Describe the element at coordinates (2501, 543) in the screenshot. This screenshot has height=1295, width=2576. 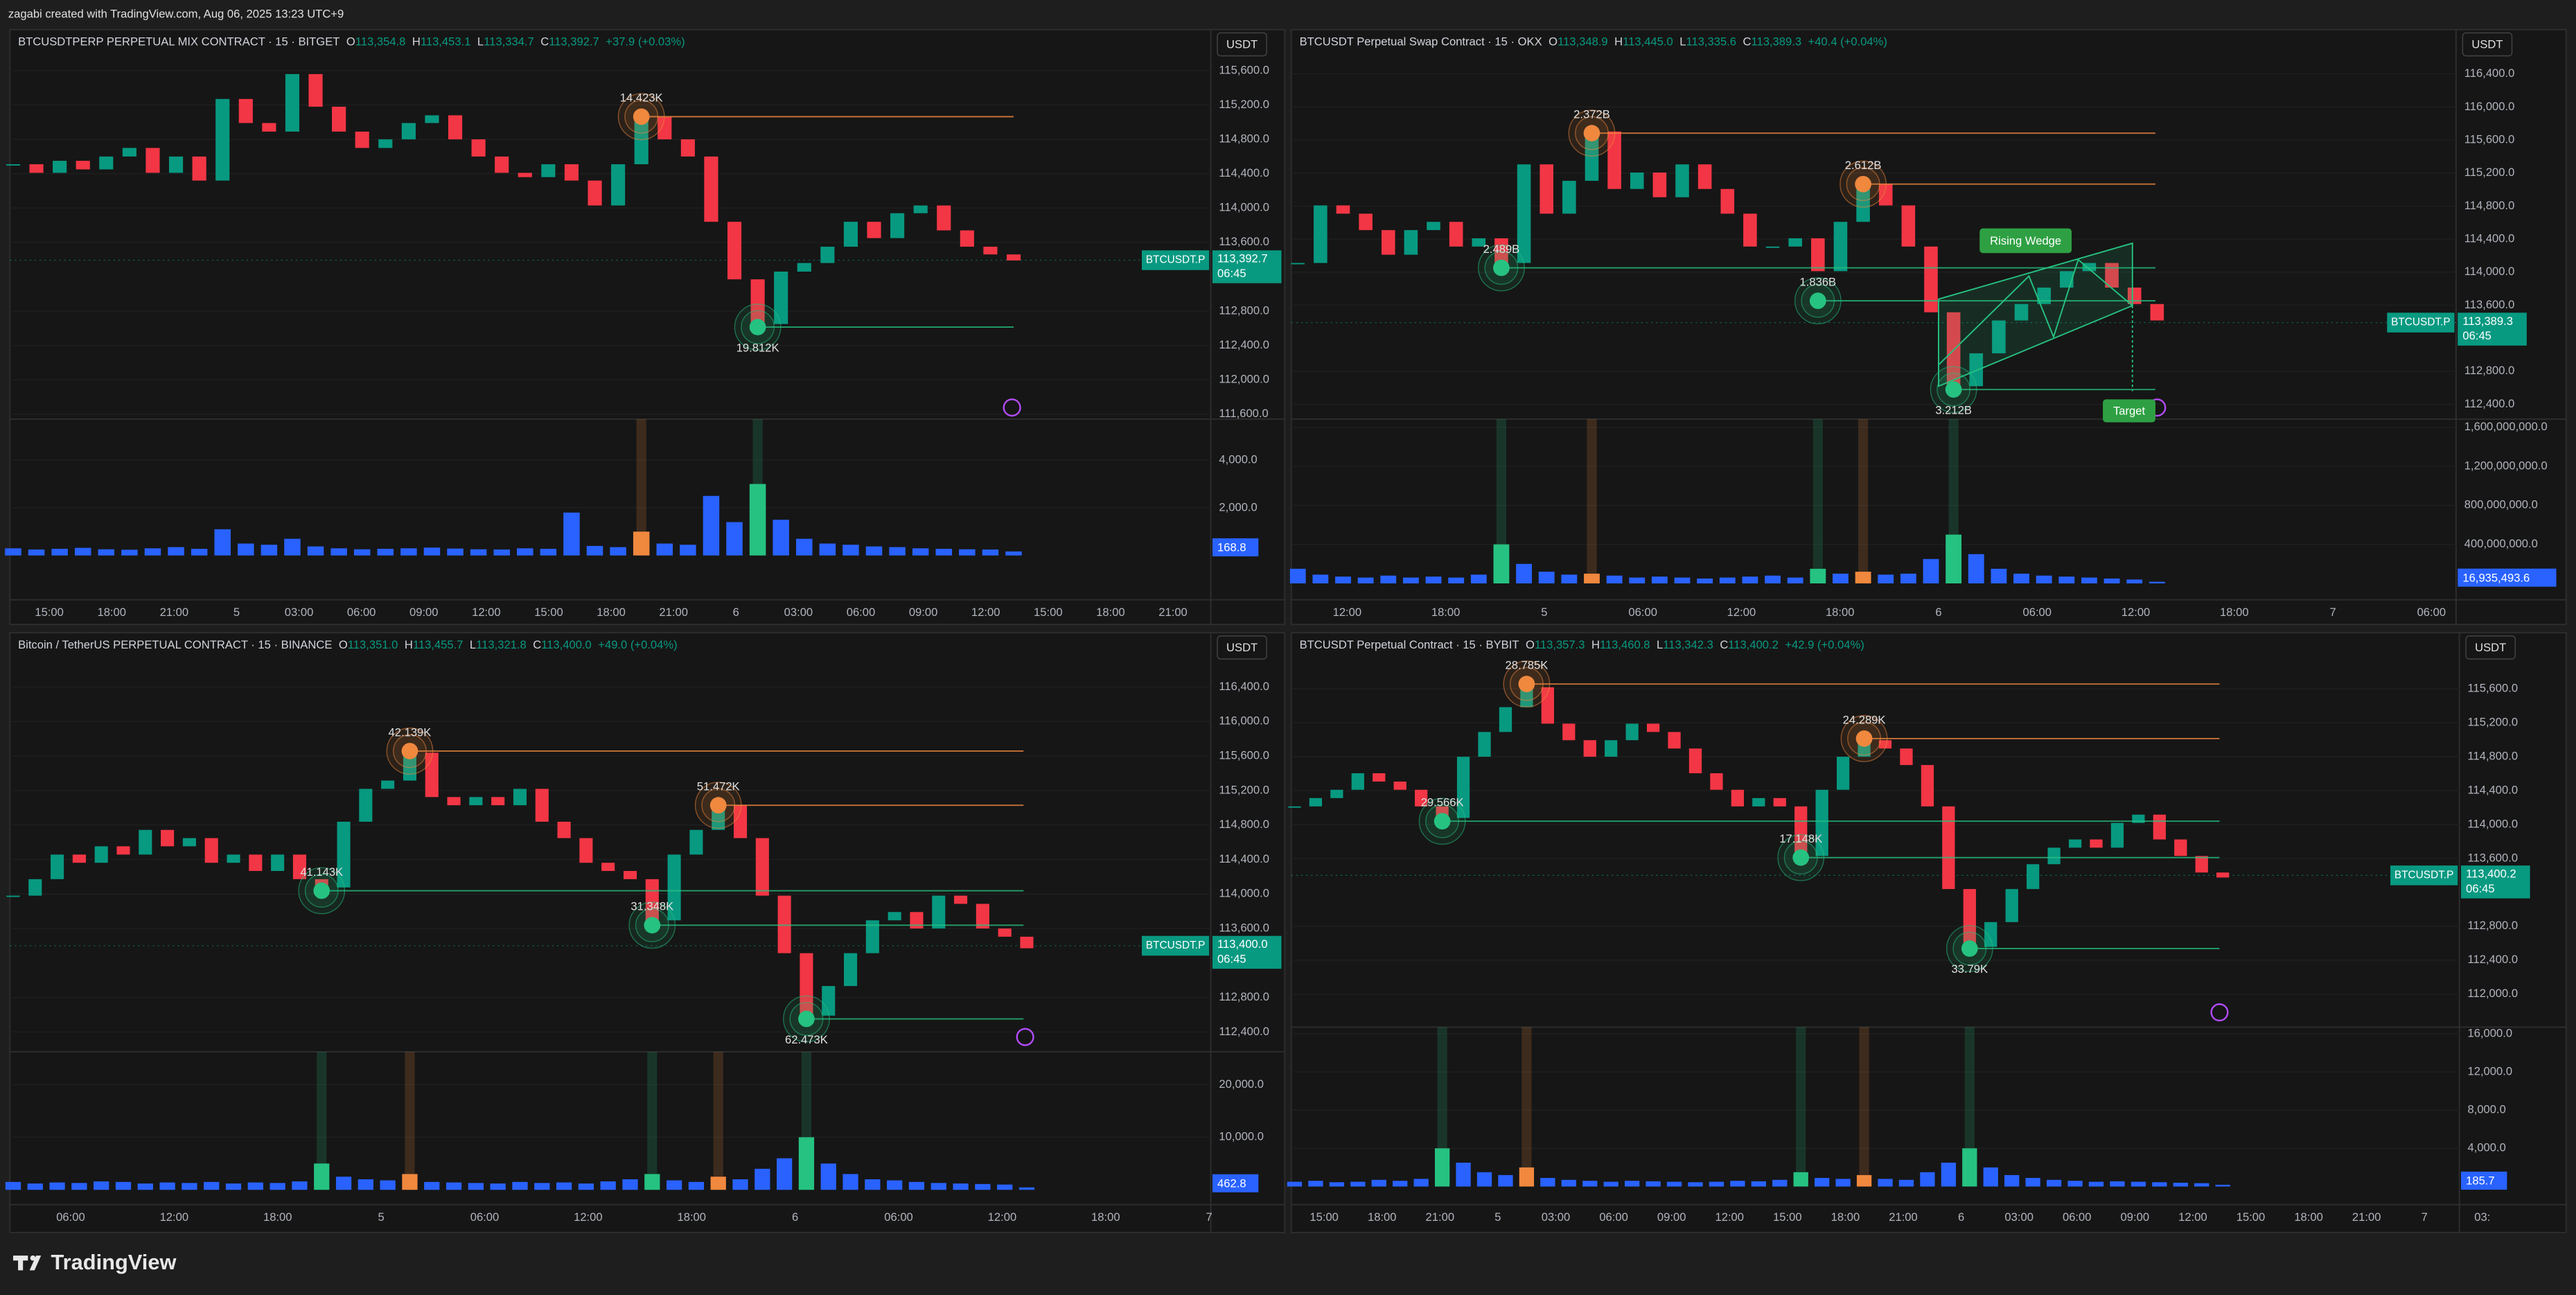
I see `volume-tick-label: 400,000,000.0` at that location.